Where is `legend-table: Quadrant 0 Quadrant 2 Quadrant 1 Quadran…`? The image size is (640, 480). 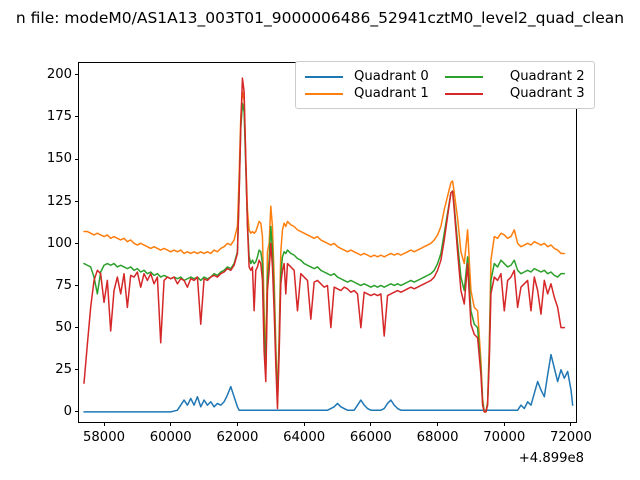 legend-table: Quadrant 0 Quadrant 2 Quadrant 1 Quadran… is located at coordinates (445, 85).